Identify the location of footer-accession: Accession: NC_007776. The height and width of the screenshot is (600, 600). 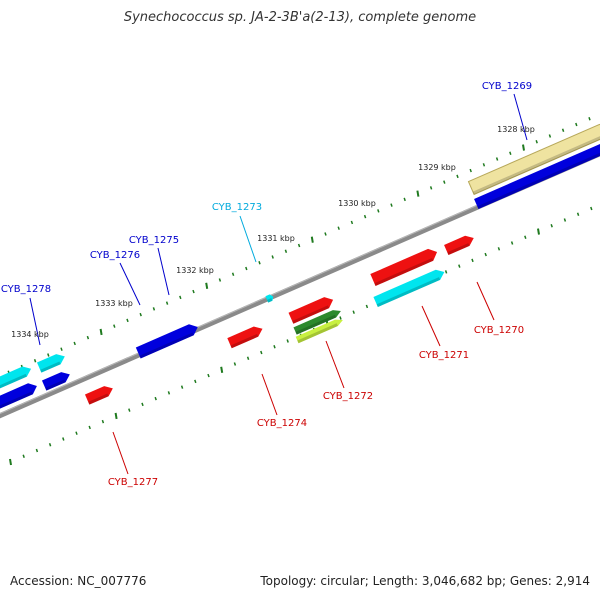
(78, 581).